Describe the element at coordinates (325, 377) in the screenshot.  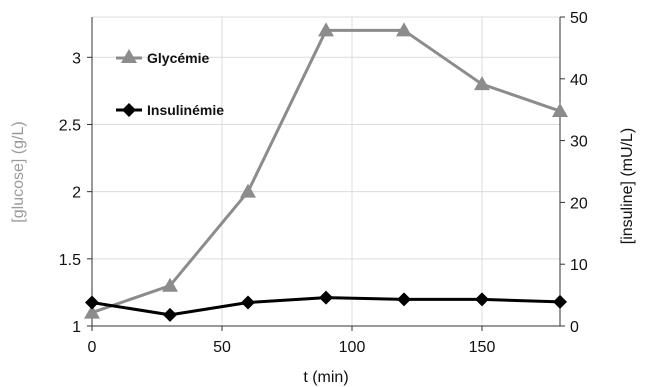
I see `x-axis-title: t (min)` at that location.